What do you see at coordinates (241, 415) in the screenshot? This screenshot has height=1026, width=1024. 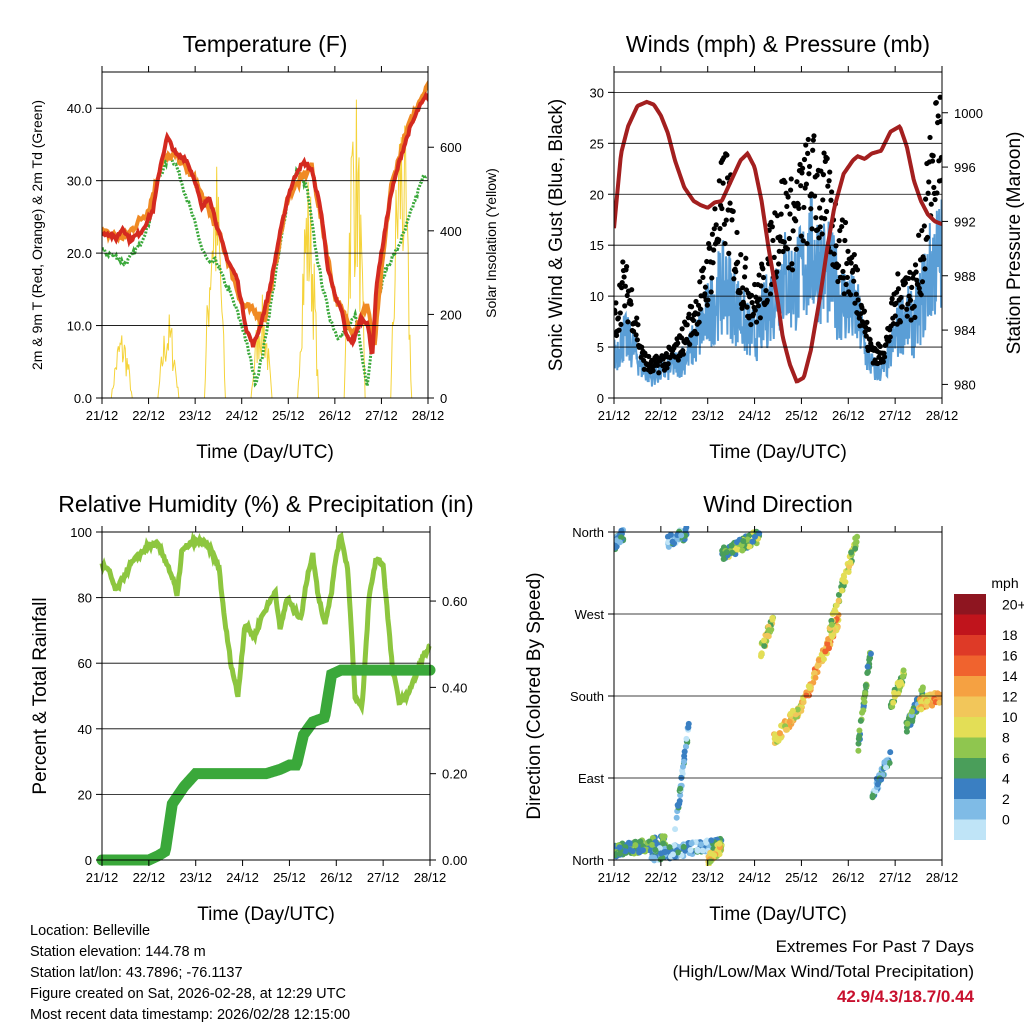 I see `temperature-xtick-label: 24/12` at bounding box center [241, 415].